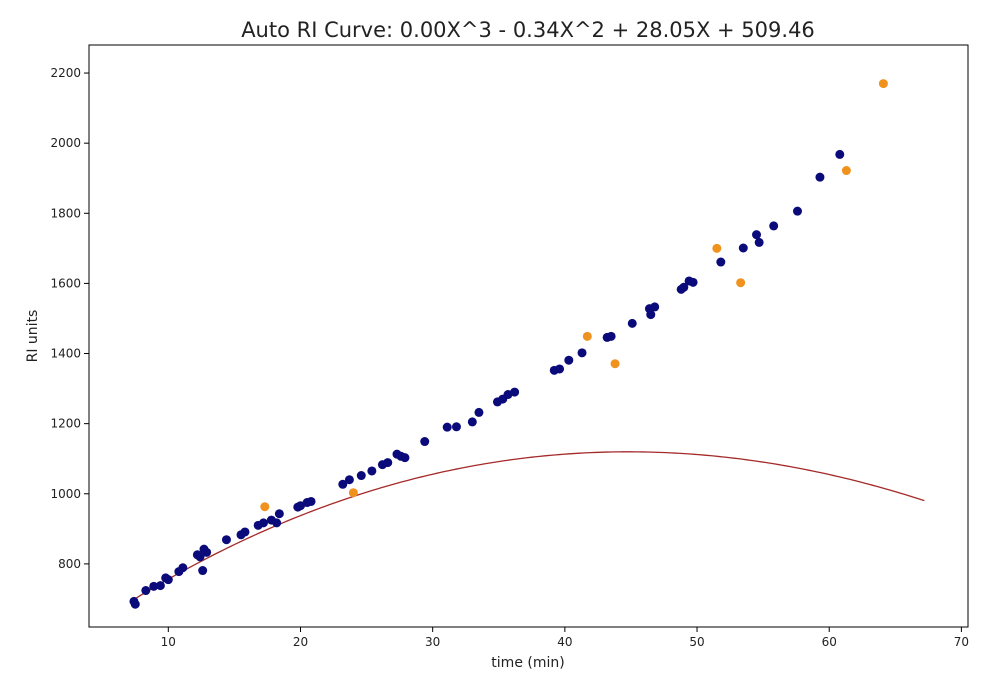 This screenshot has height=681, width=1005. I want to click on y-tick-label: 1200, so click(65, 424).